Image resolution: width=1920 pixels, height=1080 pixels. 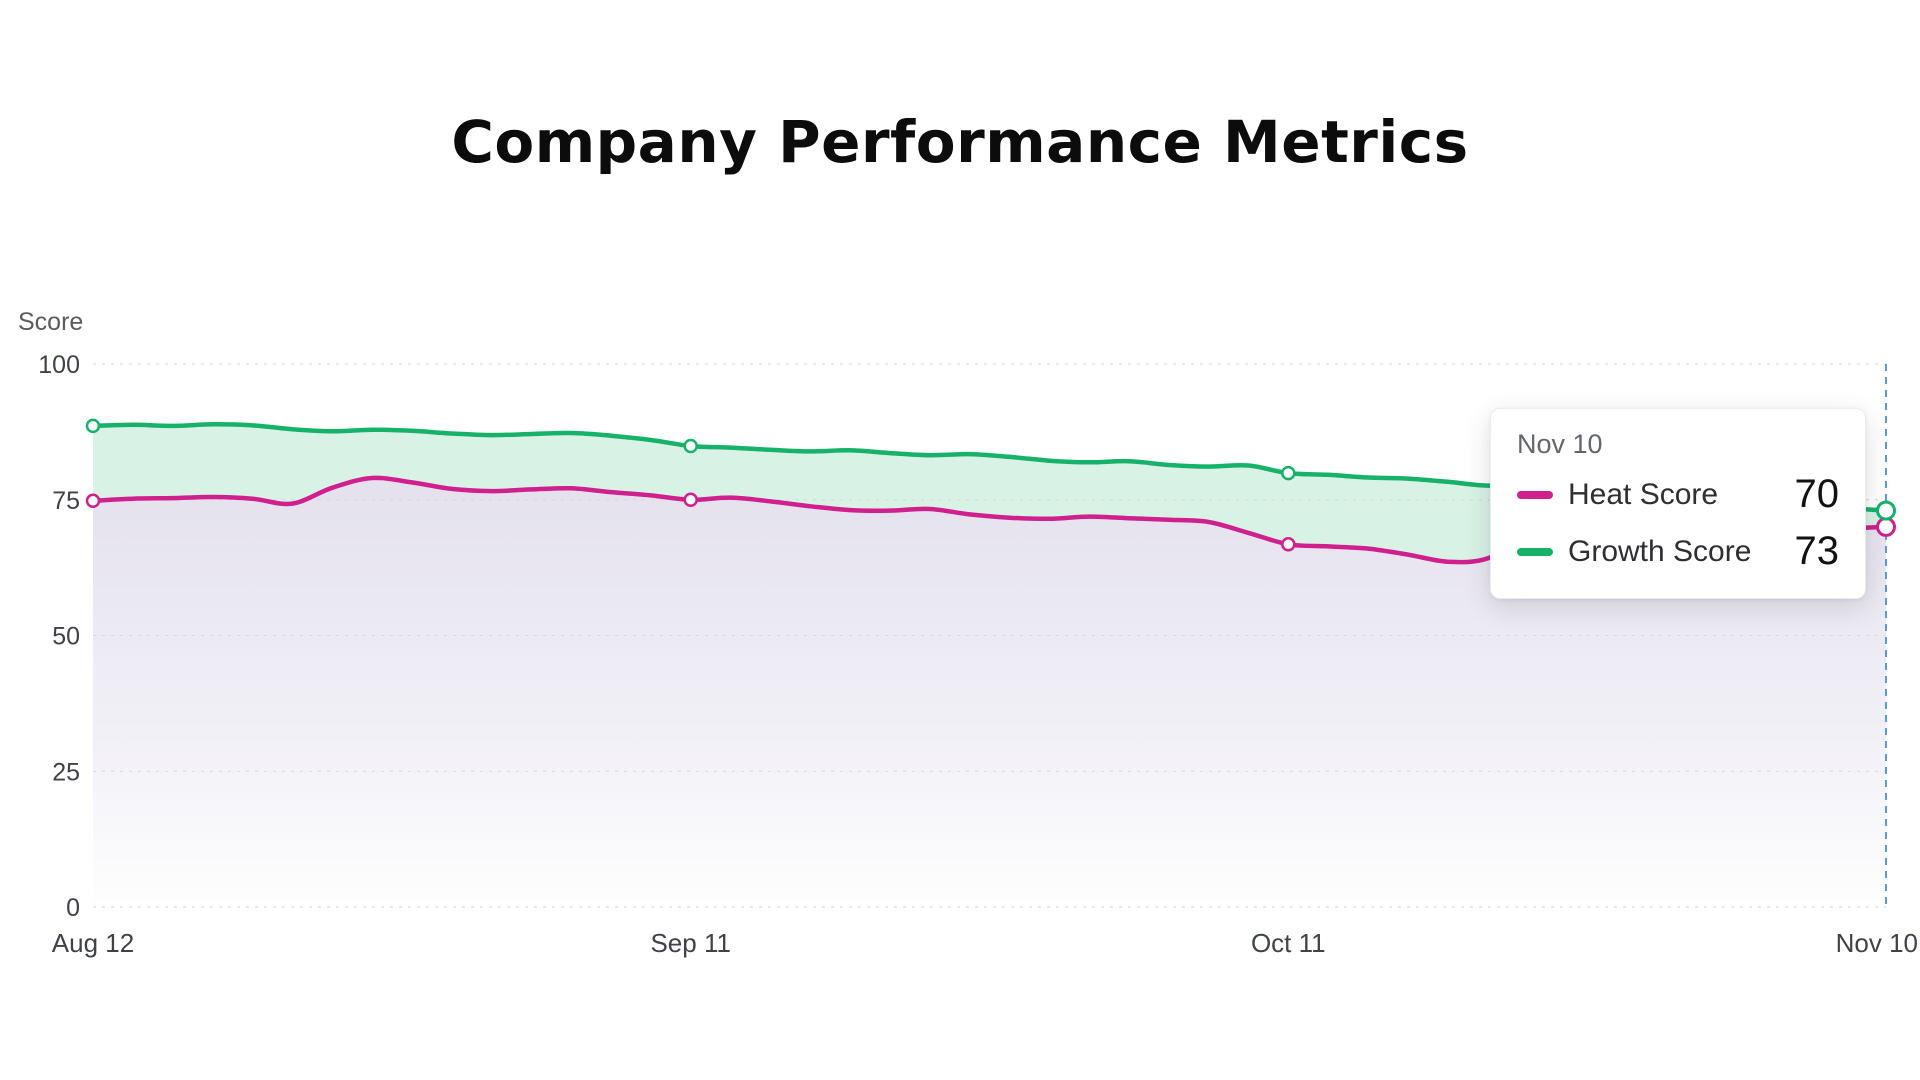 What do you see at coordinates (1817, 494) in the screenshot?
I see `tooltip-value-heat-score: 70` at bounding box center [1817, 494].